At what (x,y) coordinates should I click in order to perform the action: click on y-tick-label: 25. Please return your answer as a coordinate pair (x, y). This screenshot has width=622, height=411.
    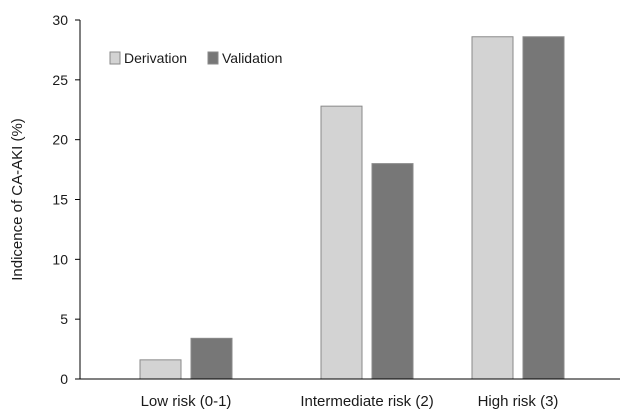
    Looking at the image, I should click on (60, 80).